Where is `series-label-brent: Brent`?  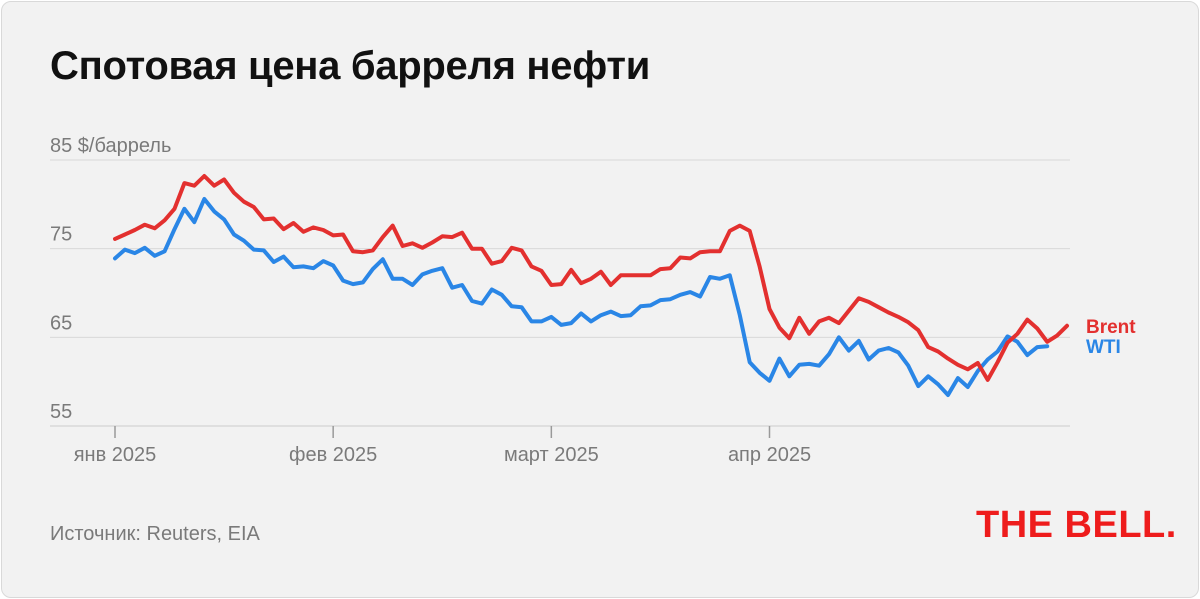 series-label-brent: Brent is located at coordinates (1111, 327).